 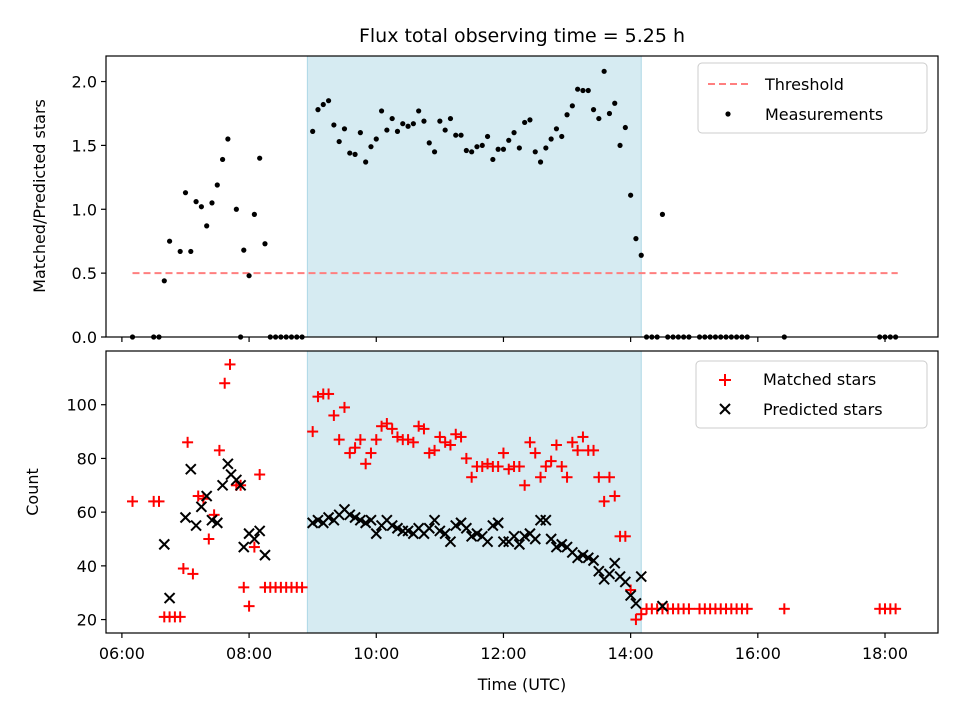 What do you see at coordinates (725, 380) in the screenshot?
I see `legend-matched-swatch` at bounding box center [725, 380].